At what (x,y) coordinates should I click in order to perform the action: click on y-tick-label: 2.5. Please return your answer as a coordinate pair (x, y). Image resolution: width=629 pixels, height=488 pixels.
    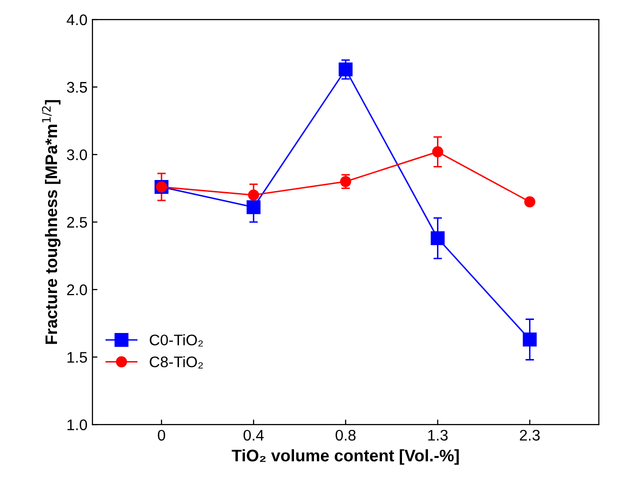
    Looking at the image, I should click on (77, 222).